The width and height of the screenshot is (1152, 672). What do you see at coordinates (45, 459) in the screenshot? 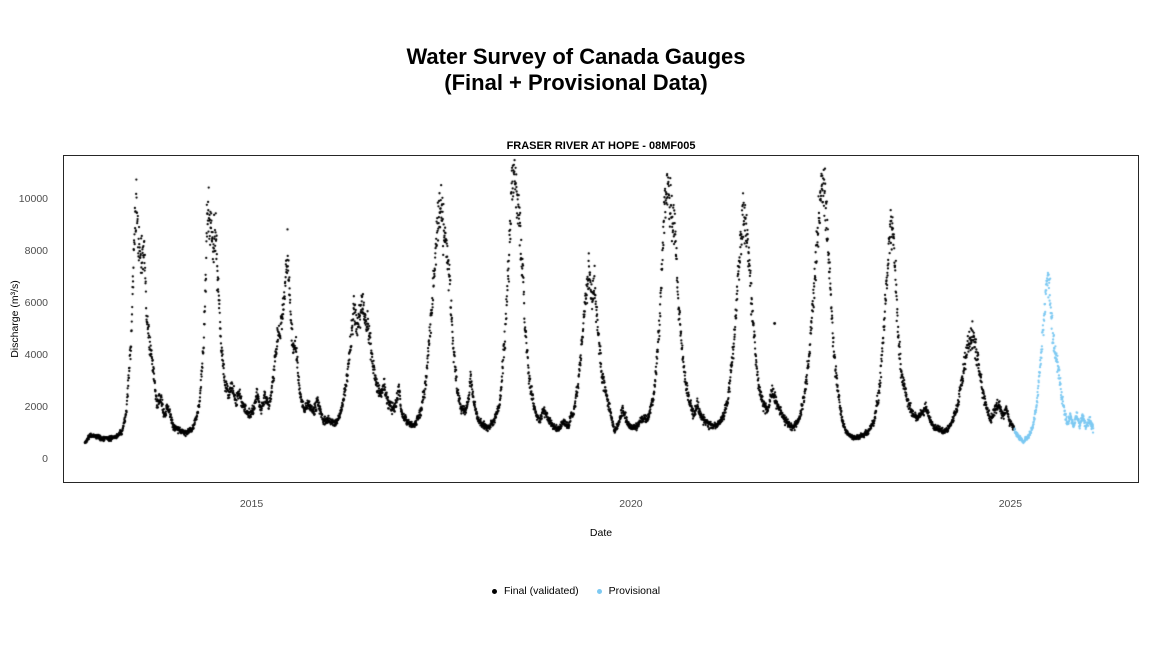
I see `y-tick-label: 0` at bounding box center [45, 459].